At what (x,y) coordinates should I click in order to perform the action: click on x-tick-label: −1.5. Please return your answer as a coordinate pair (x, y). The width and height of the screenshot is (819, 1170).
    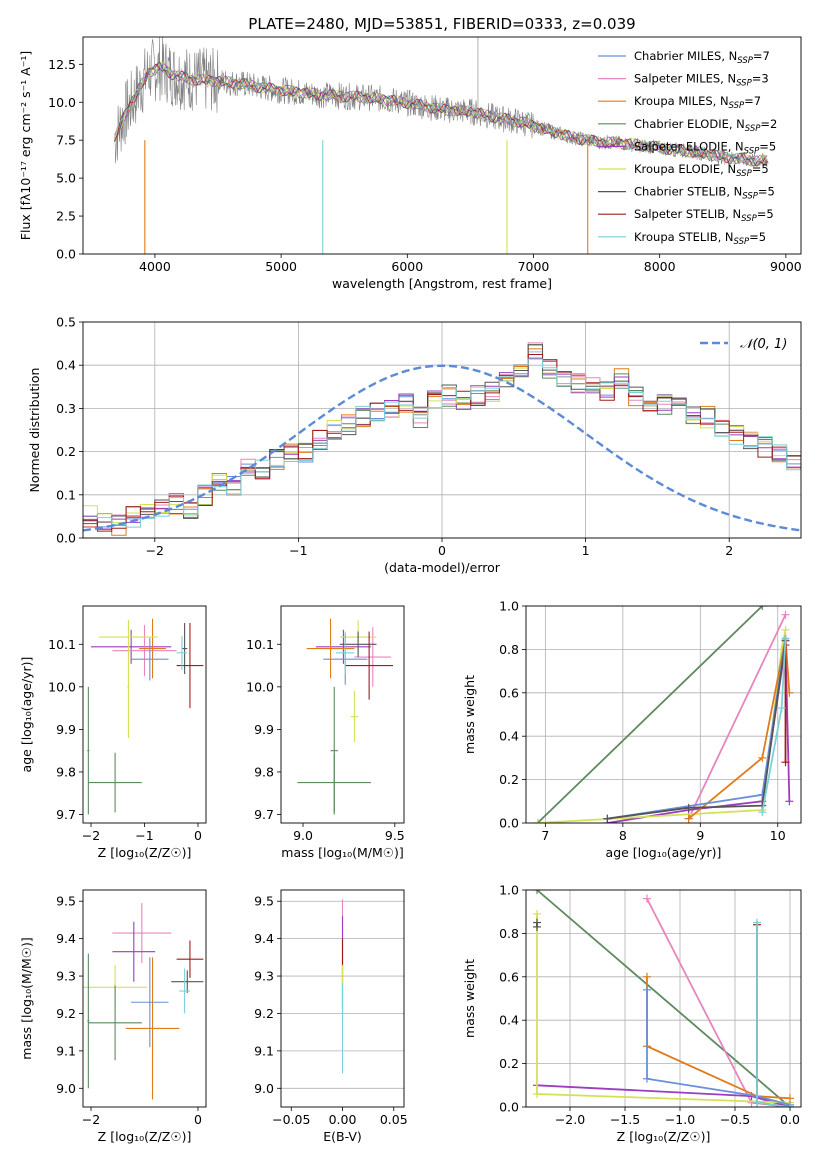
    Looking at the image, I should click on (625, 1119).